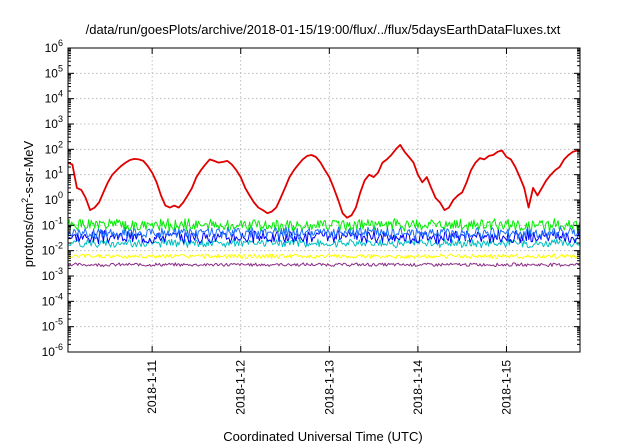 The image size is (640, 448). What do you see at coordinates (52, 299) in the screenshot?
I see `y-tick-label: 10⁻⁴` at bounding box center [52, 299].